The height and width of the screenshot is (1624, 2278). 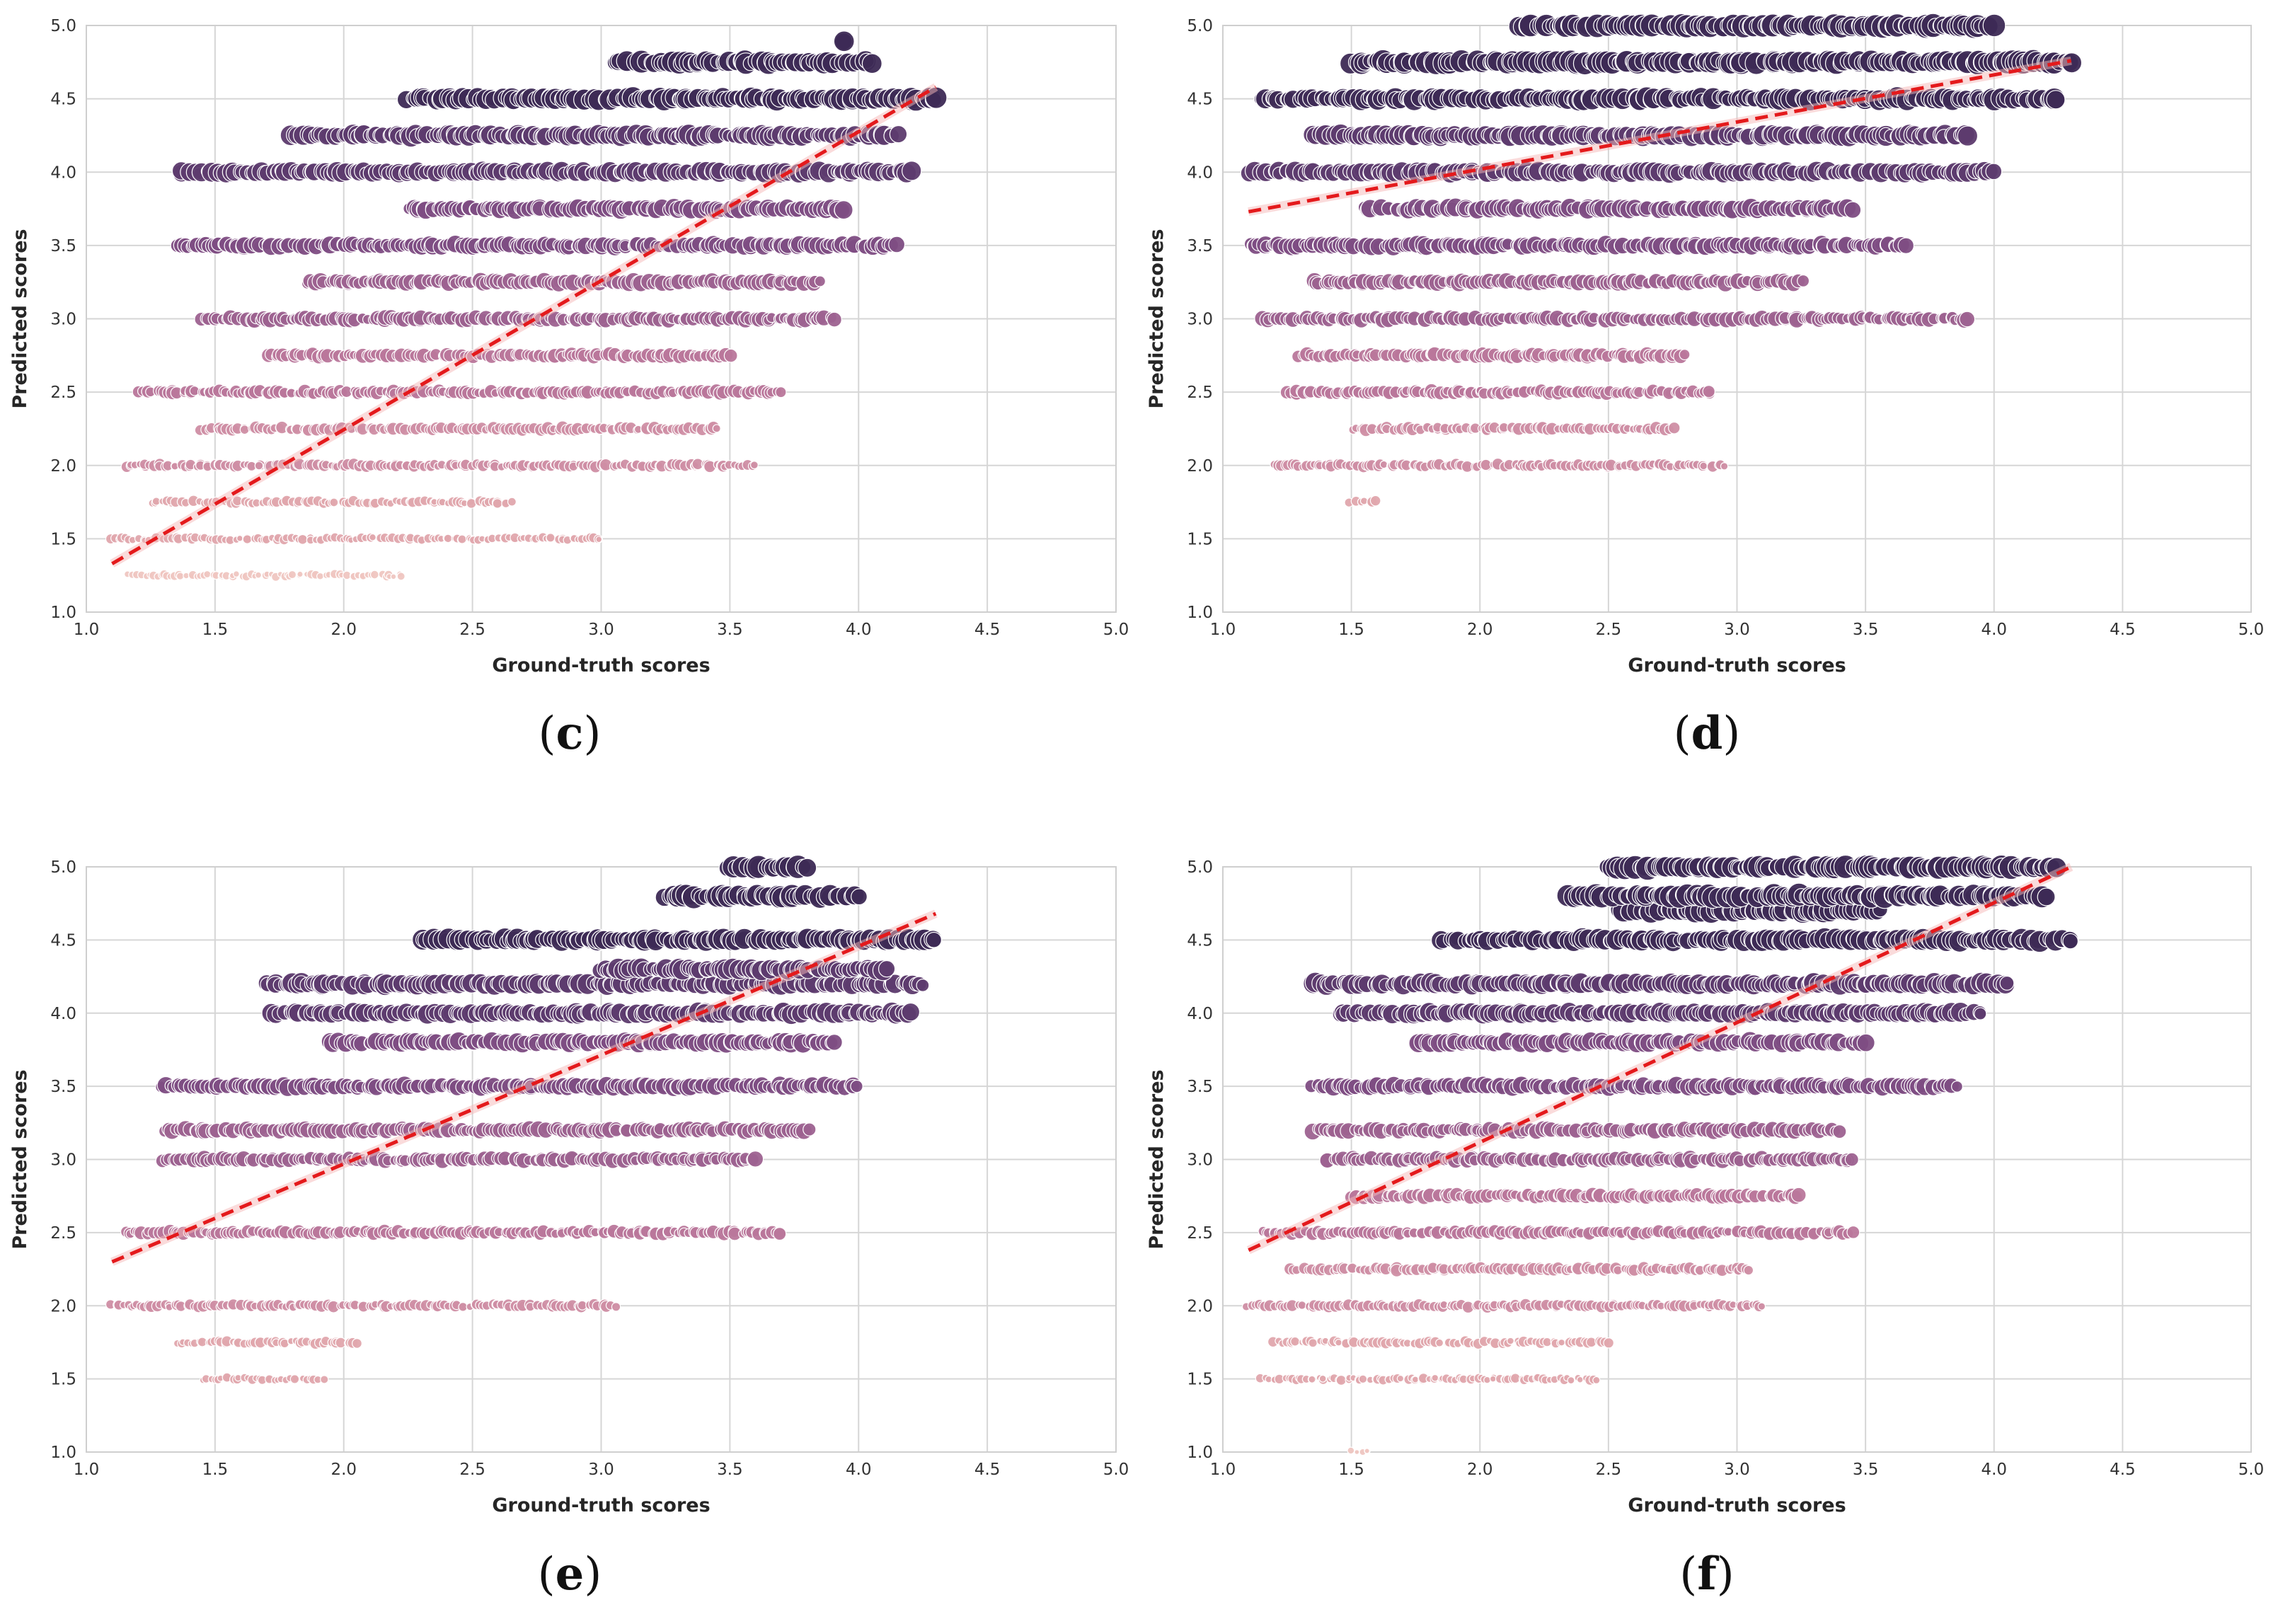 What do you see at coordinates (87, 1470) in the screenshot?
I see `x-tick-label: 1.0` at bounding box center [87, 1470].